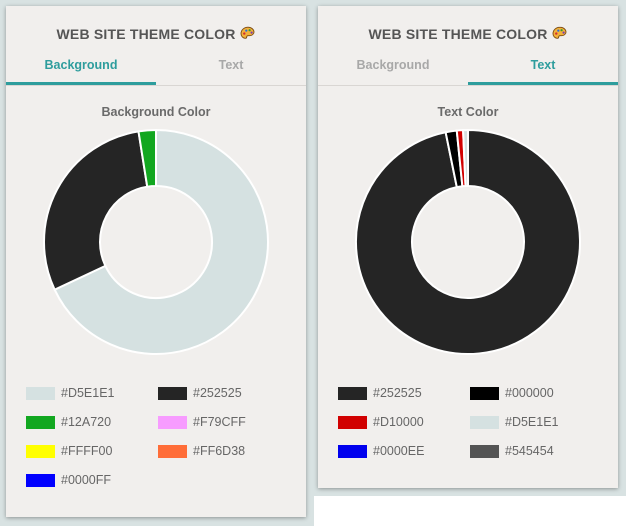  Describe the element at coordinates (156, 112) in the screenshot. I see `chart-title: Background Color` at that location.